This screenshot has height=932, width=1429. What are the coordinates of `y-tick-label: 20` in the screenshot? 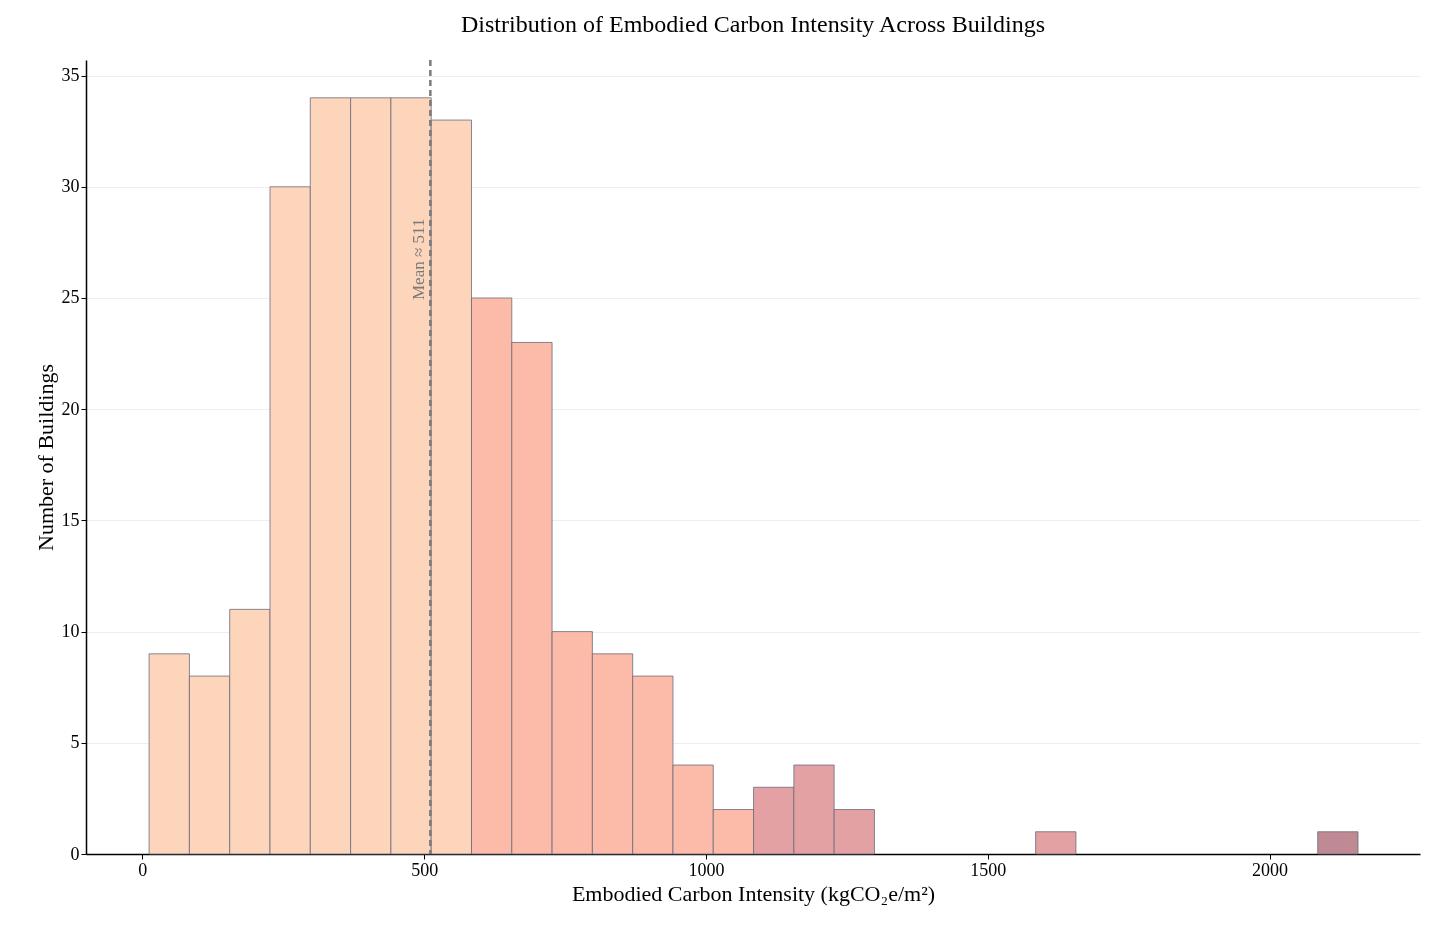 It's located at (70, 408).